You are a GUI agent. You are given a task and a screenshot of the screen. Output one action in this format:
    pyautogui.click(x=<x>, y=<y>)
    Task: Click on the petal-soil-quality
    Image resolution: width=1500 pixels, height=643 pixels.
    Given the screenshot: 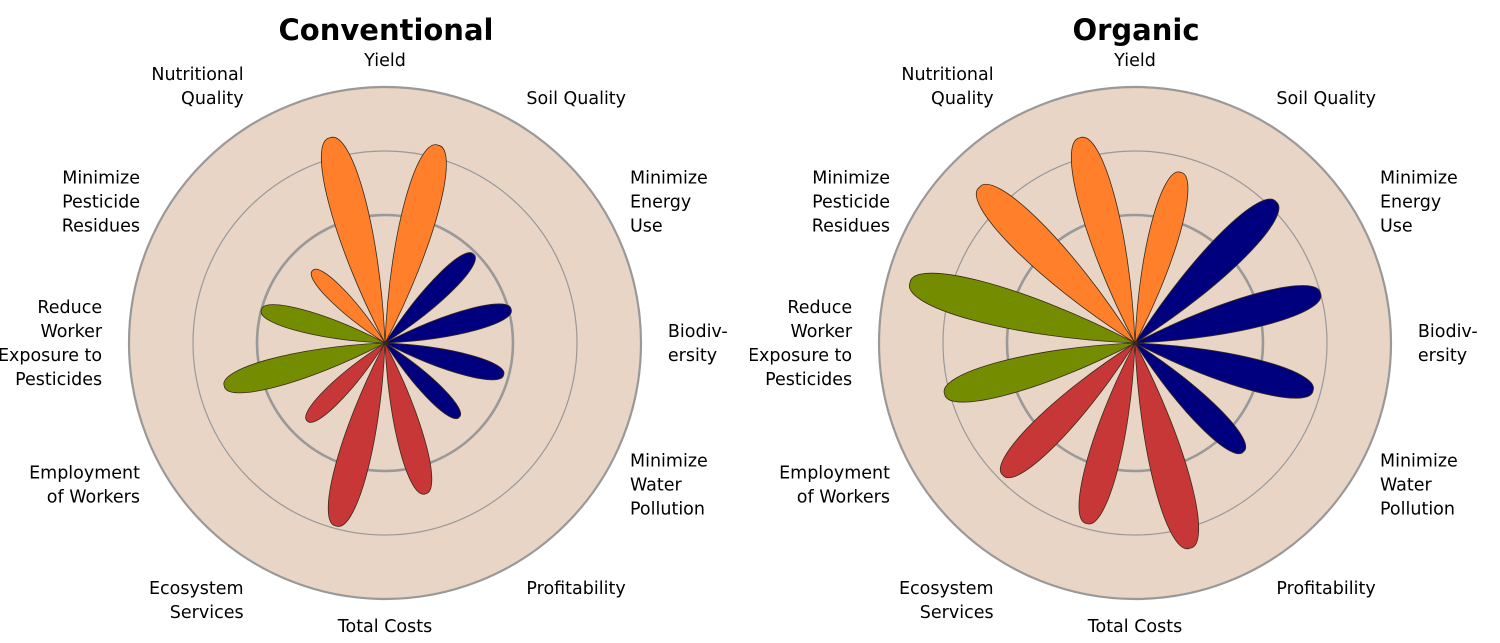 What is the action you would take?
    pyautogui.click(x=430, y=298)
    